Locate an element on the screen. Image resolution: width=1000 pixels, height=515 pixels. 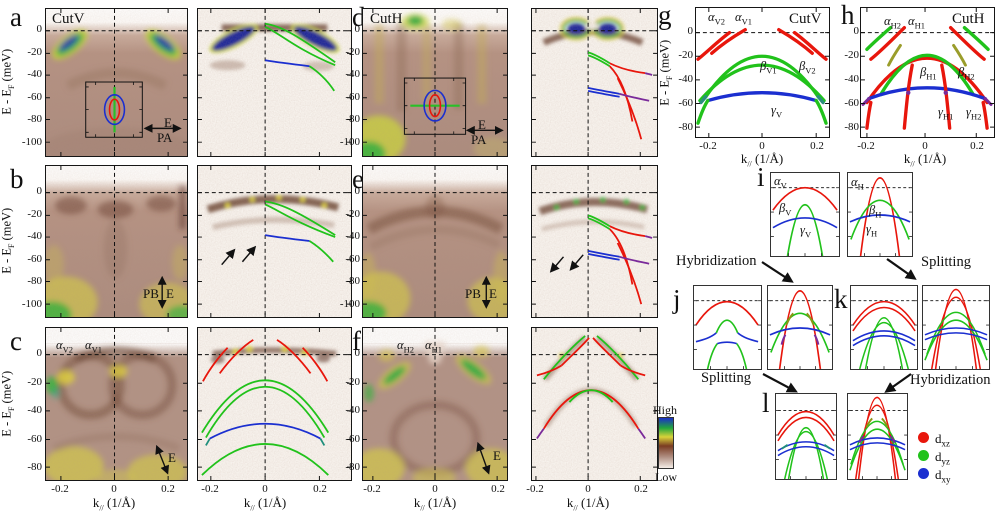
schematic-j-hybridized-cutv is located at coordinates (727, 327).